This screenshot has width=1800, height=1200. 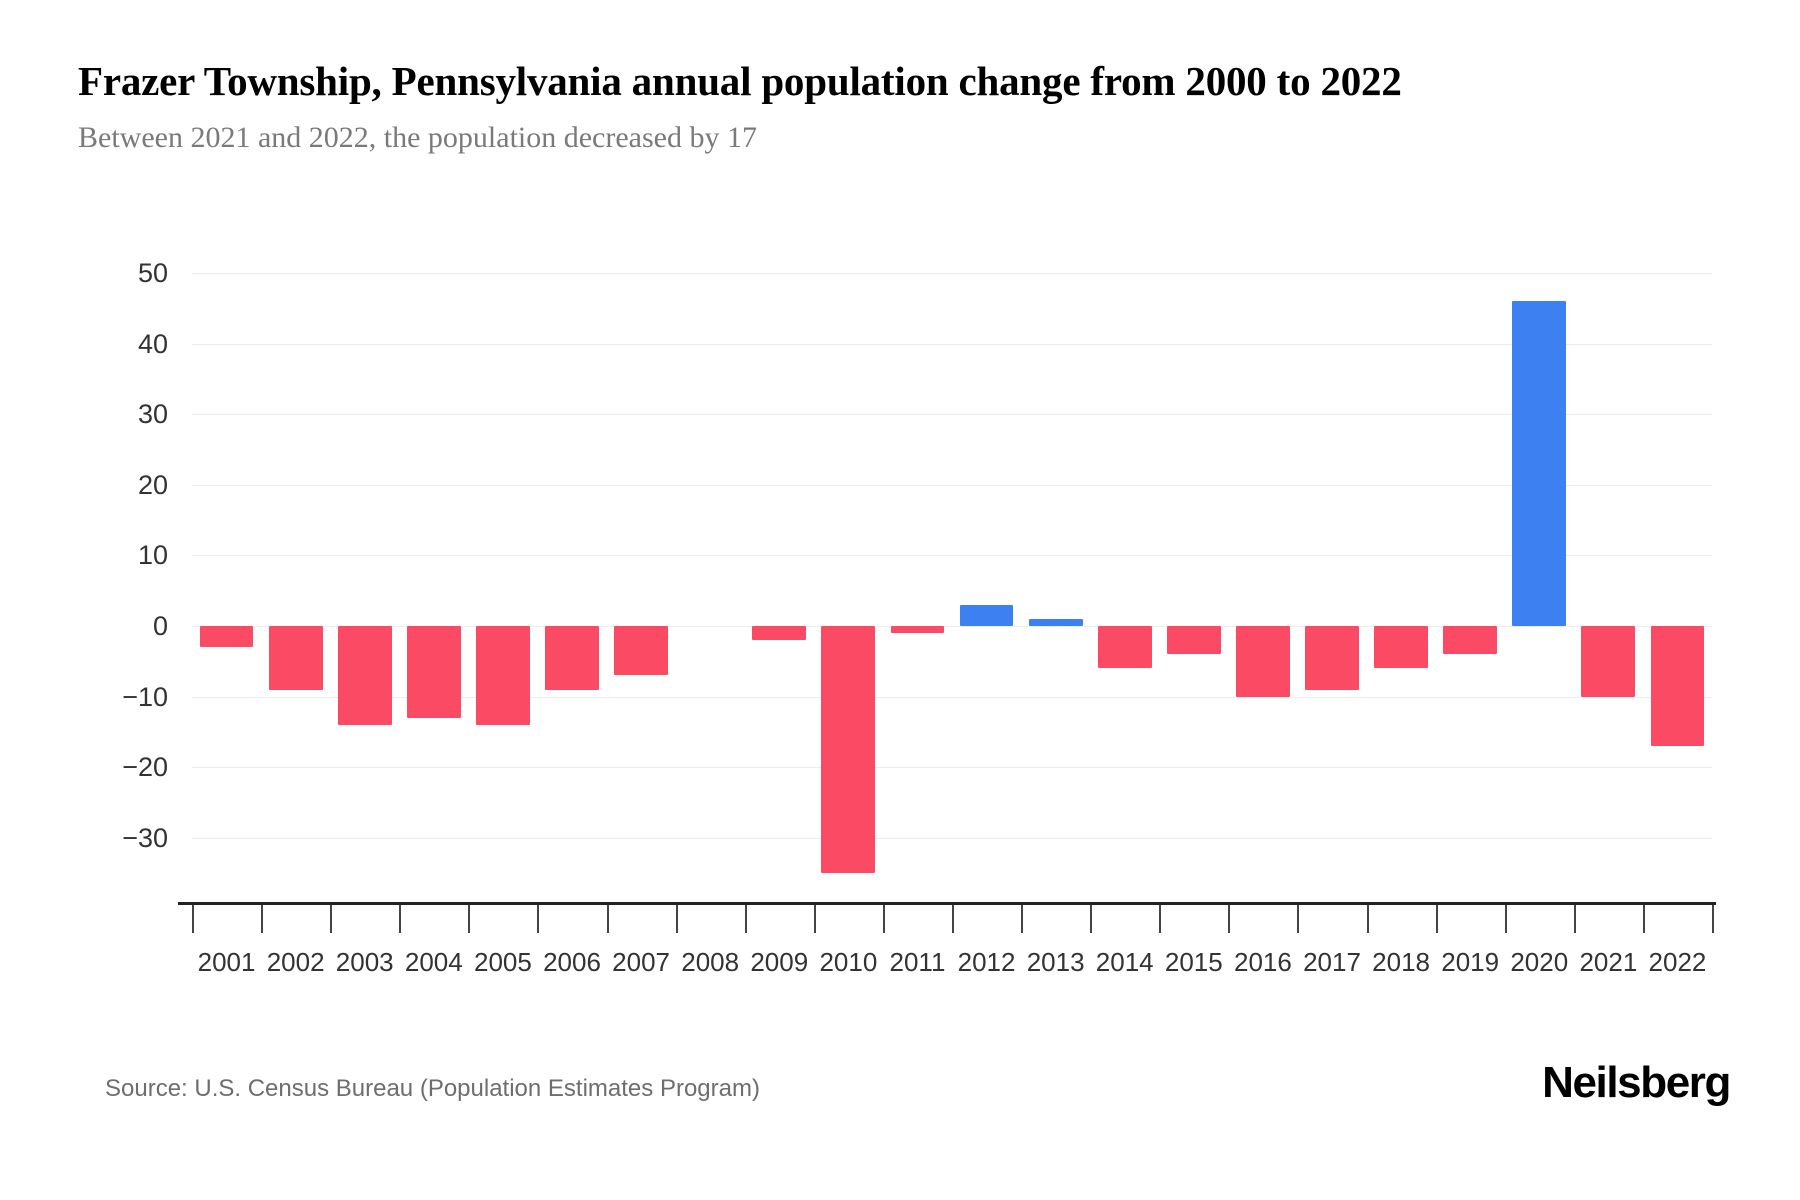 What do you see at coordinates (1636, 1082) in the screenshot?
I see `brand-logo: Neilsberg` at bounding box center [1636, 1082].